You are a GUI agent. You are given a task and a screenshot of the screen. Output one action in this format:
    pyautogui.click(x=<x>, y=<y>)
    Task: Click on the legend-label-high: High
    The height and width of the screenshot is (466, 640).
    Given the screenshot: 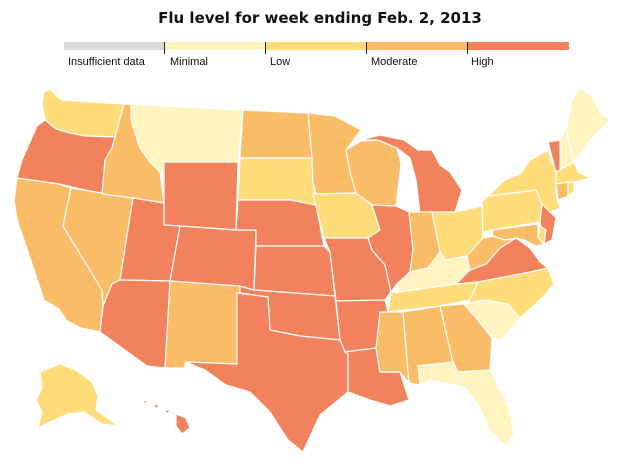 What is the action you would take?
    pyautogui.click(x=482, y=62)
    